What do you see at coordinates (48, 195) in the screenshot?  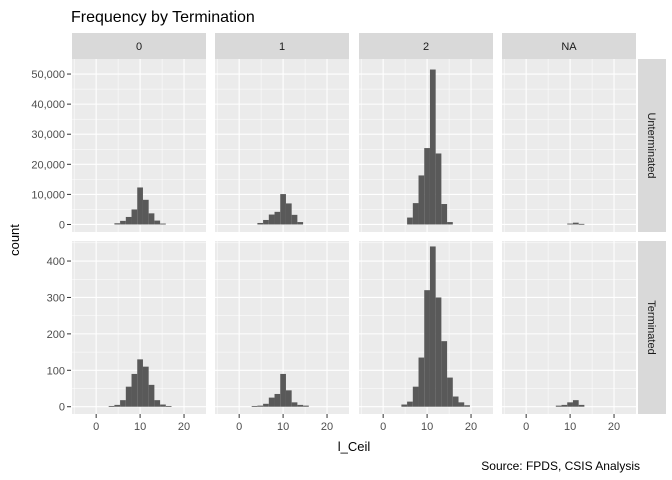 I see `y-tick-label: 10,000` at bounding box center [48, 195].